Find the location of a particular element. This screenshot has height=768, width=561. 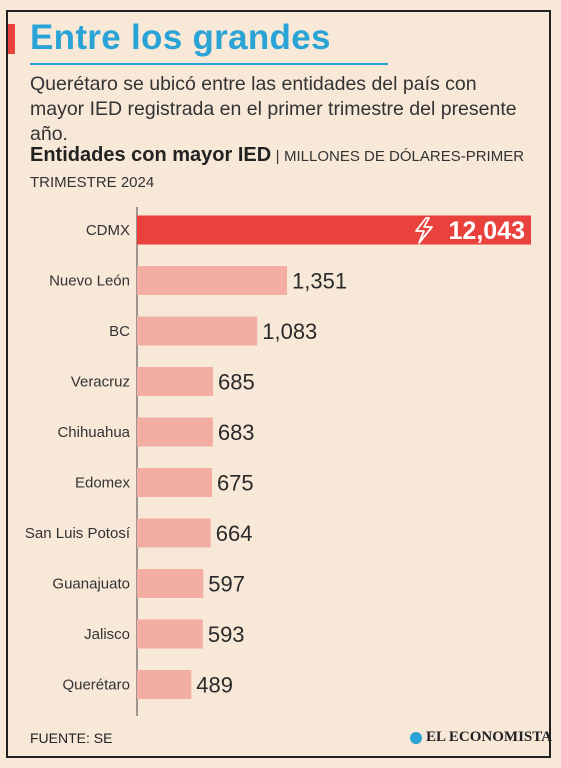

brand-logo: EL ECONOMISTA is located at coordinates (481, 737).